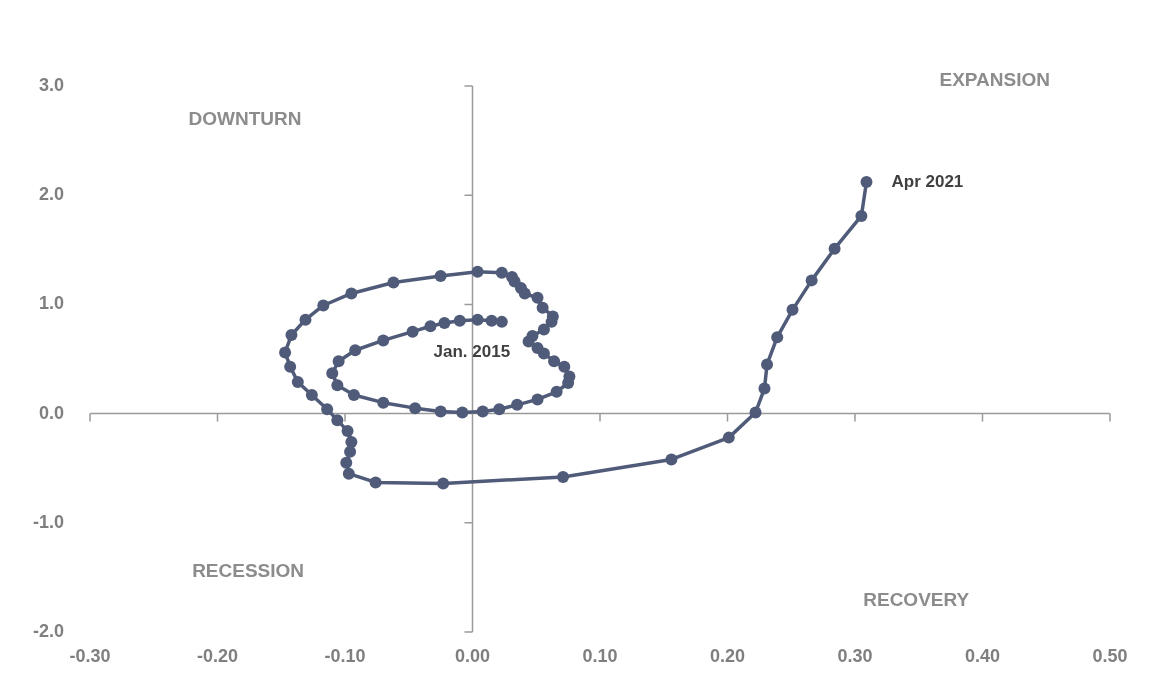  What do you see at coordinates (51, 412) in the screenshot?
I see `y-tick-label: 0.0` at bounding box center [51, 412].